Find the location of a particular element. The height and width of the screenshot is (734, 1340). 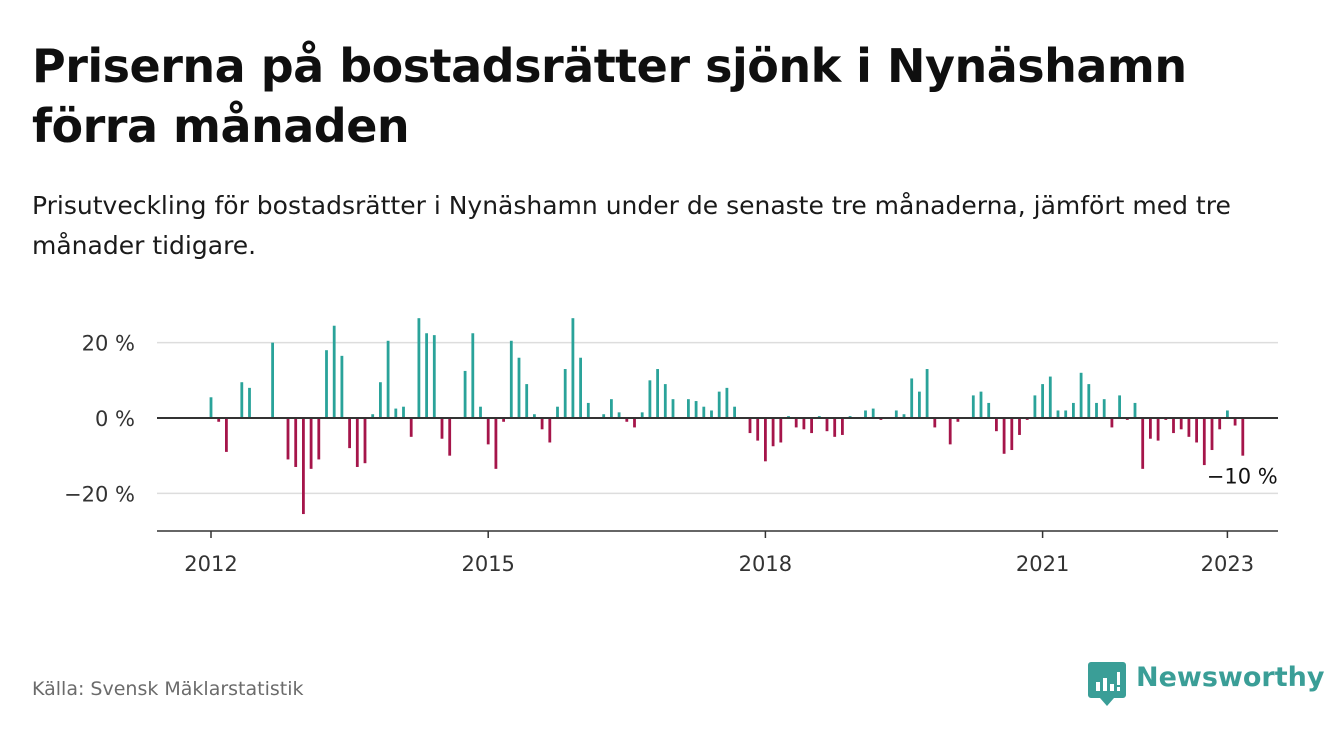

x-tick-label: 2018 is located at coordinates (765, 564).